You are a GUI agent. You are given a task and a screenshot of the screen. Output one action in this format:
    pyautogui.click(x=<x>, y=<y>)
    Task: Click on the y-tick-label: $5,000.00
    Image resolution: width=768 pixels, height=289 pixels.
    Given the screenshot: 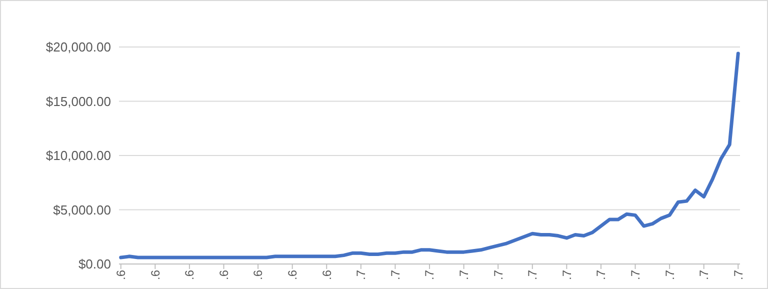 What is the action you would take?
    pyautogui.click(x=82, y=210)
    